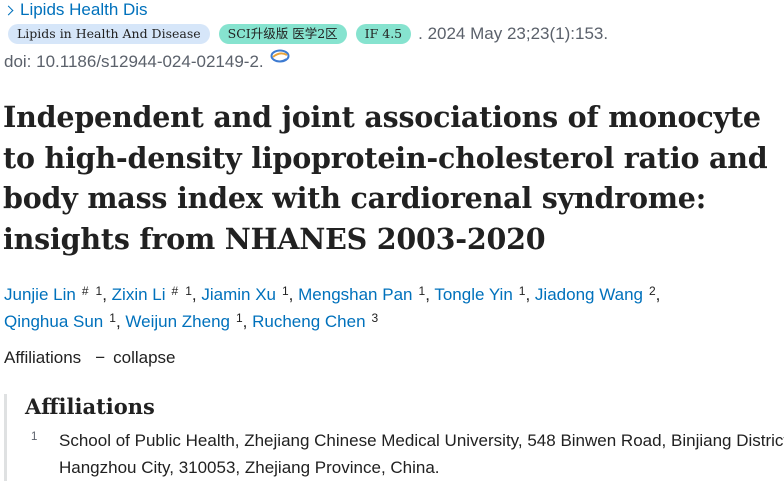 The height and width of the screenshot is (486, 784). I want to click on author-item: Jiamin Xu 1, so click(245, 294).